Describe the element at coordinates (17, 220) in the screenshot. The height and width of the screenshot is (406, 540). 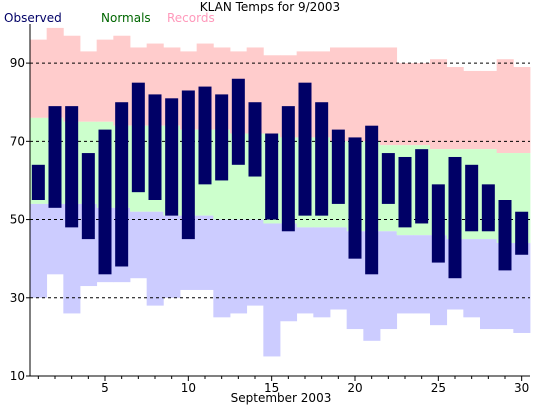
I see `y-tick-label: 50` at that location.